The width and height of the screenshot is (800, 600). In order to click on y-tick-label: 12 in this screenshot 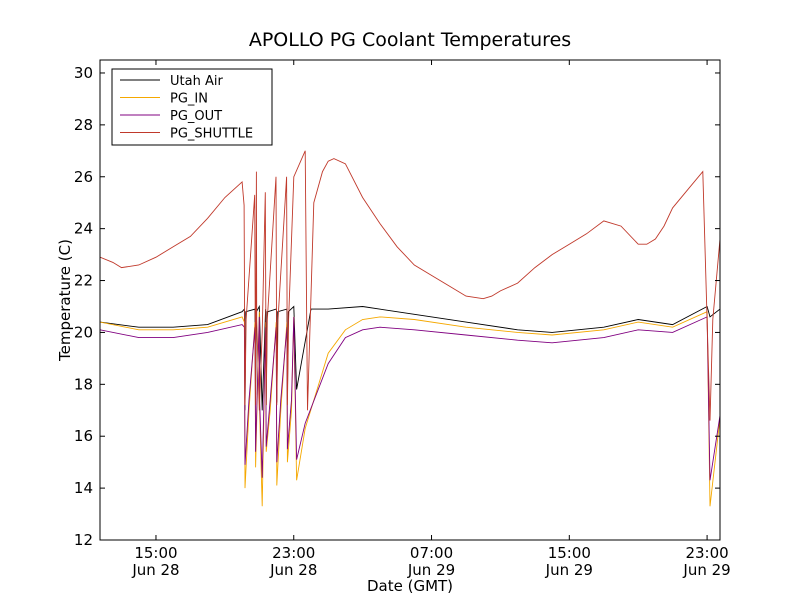, I will do `click(83, 540)`.